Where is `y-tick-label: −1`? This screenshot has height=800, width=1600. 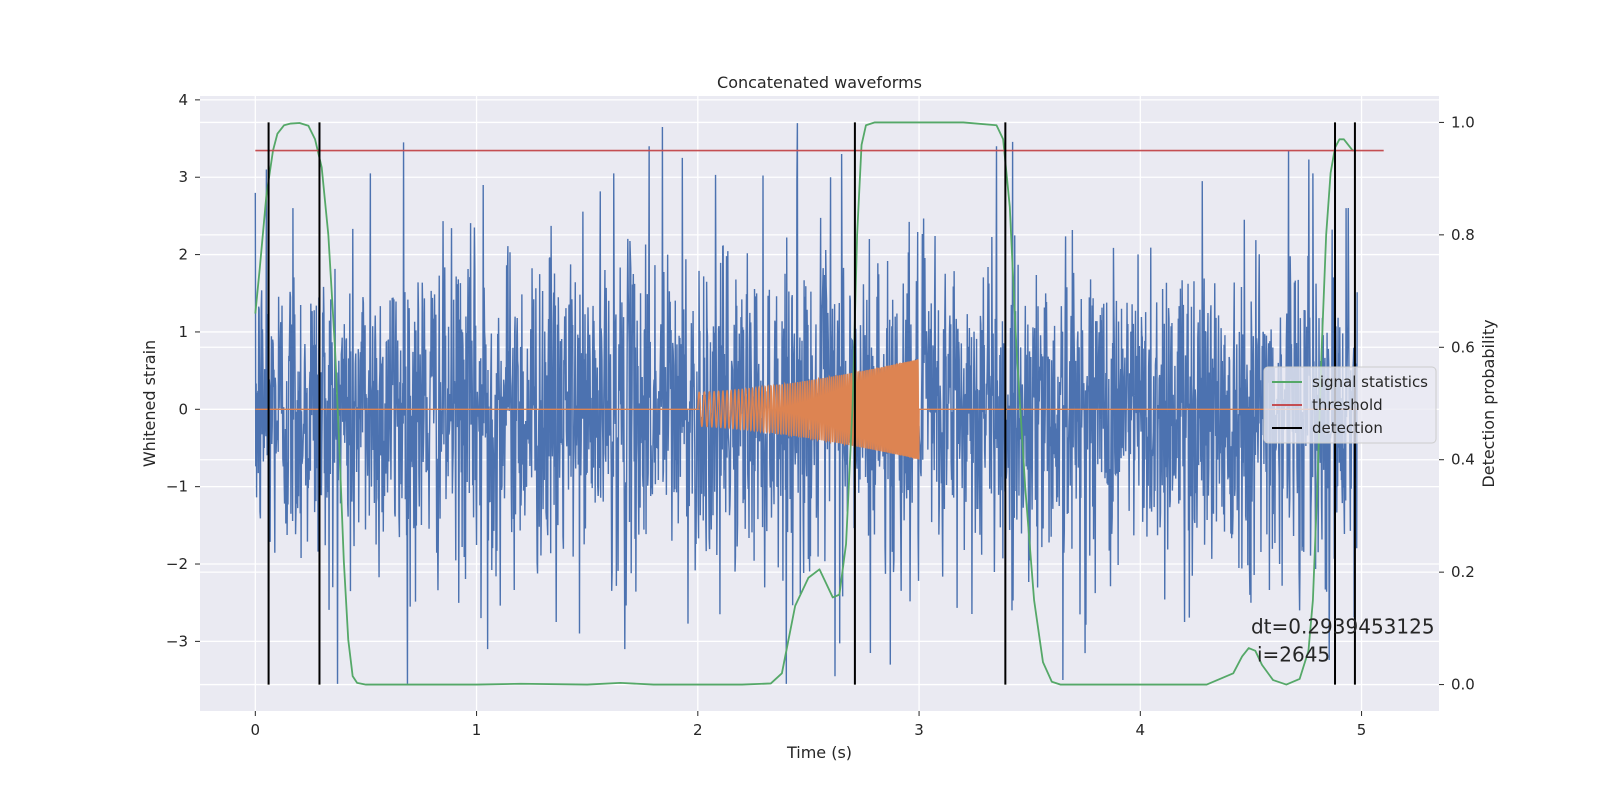 y-tick-label: −1 is located at coordinates (177, 487).